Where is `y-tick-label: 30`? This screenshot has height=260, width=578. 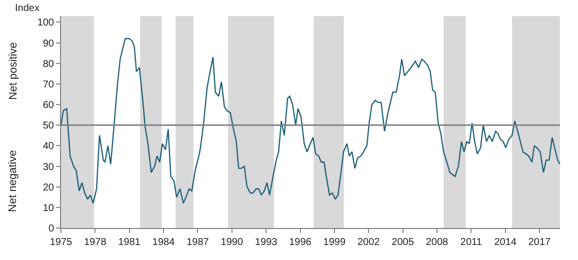 y-tick-label: 30 is located at coordinates (48, 167).